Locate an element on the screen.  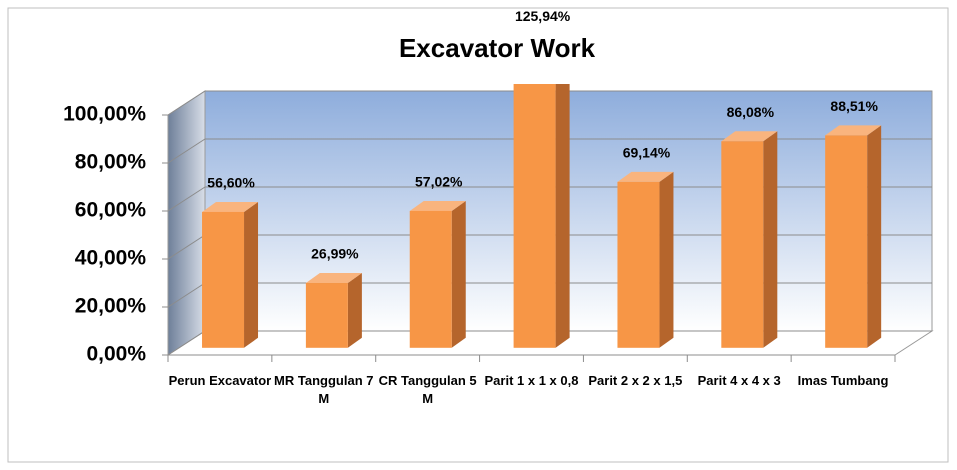
data-label: 56,60% is located at coordinates (231, 183).